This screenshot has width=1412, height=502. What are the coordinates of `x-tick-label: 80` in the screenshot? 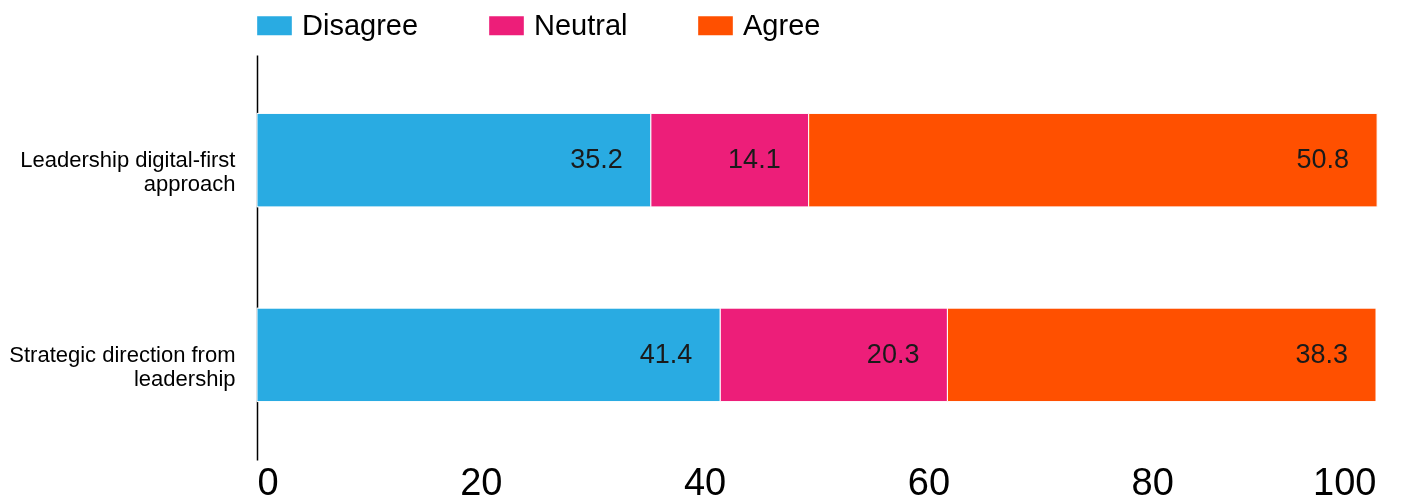 It's located at (1152, 481).